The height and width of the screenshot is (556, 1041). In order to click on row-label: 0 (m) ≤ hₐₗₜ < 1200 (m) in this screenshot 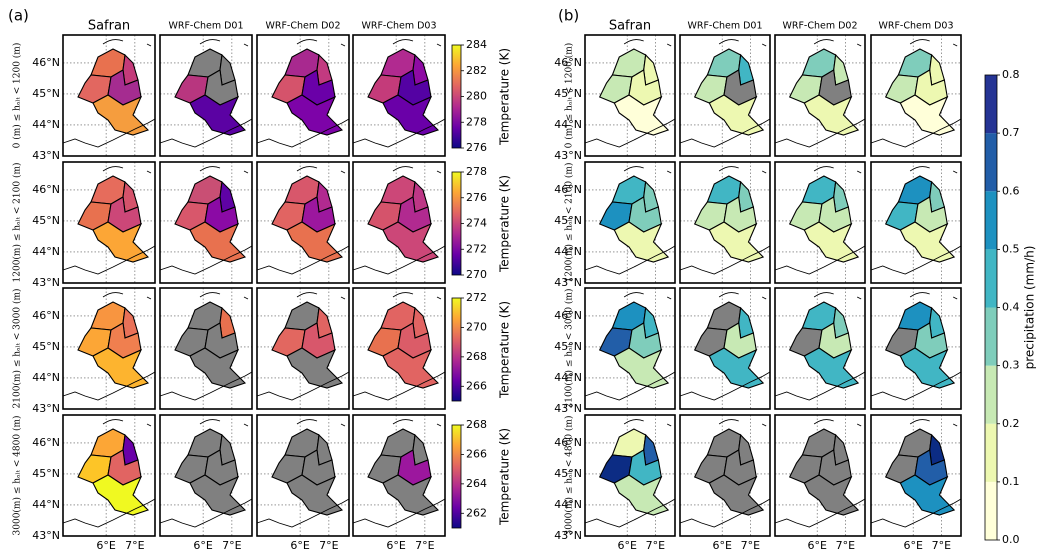, I will do `click(17, 96)`.